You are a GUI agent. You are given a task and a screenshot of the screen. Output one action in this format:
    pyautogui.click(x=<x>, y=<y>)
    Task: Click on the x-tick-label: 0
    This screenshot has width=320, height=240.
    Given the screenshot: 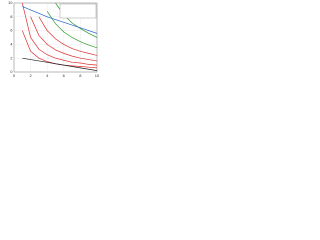 What is the action you would take?
    pyautogui.click(x=14, y=75)
    